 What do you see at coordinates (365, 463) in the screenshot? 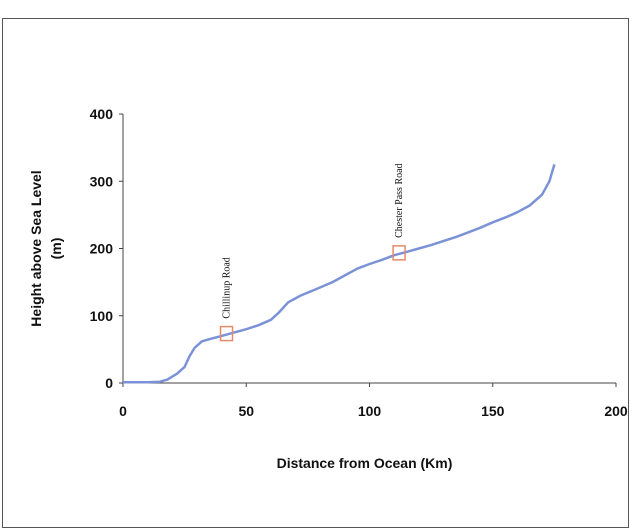
I see `x-axis-label: Distance from Ocean (Km)` at bounding box center [365, 463].